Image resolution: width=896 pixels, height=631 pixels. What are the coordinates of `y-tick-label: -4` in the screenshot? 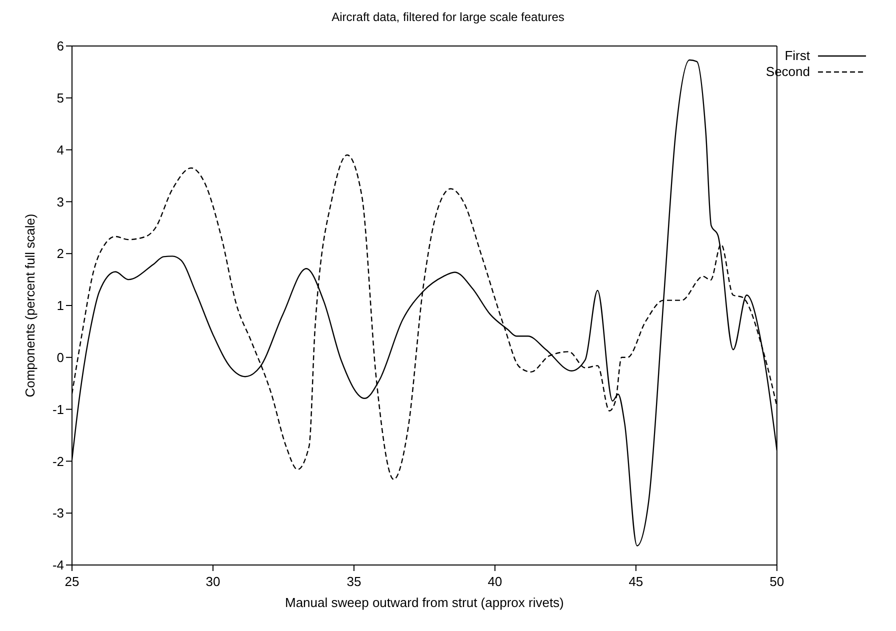 It's located at (58, 565).